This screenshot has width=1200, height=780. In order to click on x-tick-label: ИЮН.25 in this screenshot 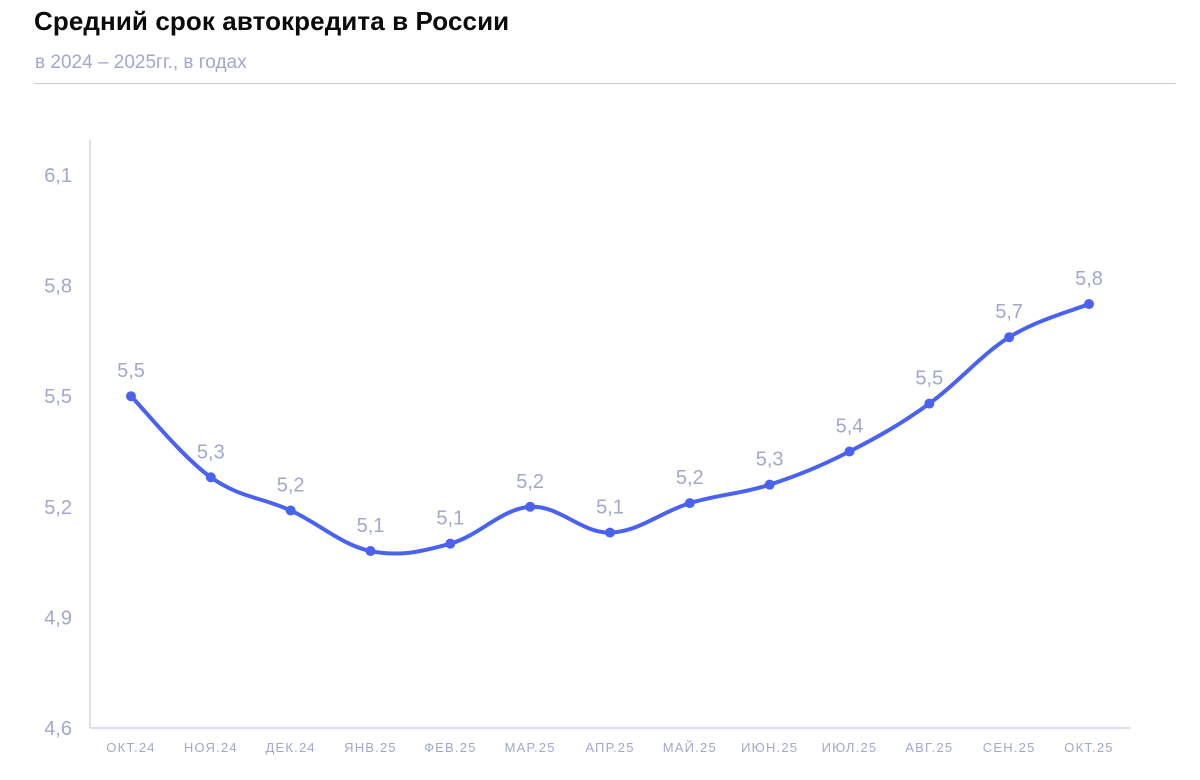, I will do `click(769, 747)`.